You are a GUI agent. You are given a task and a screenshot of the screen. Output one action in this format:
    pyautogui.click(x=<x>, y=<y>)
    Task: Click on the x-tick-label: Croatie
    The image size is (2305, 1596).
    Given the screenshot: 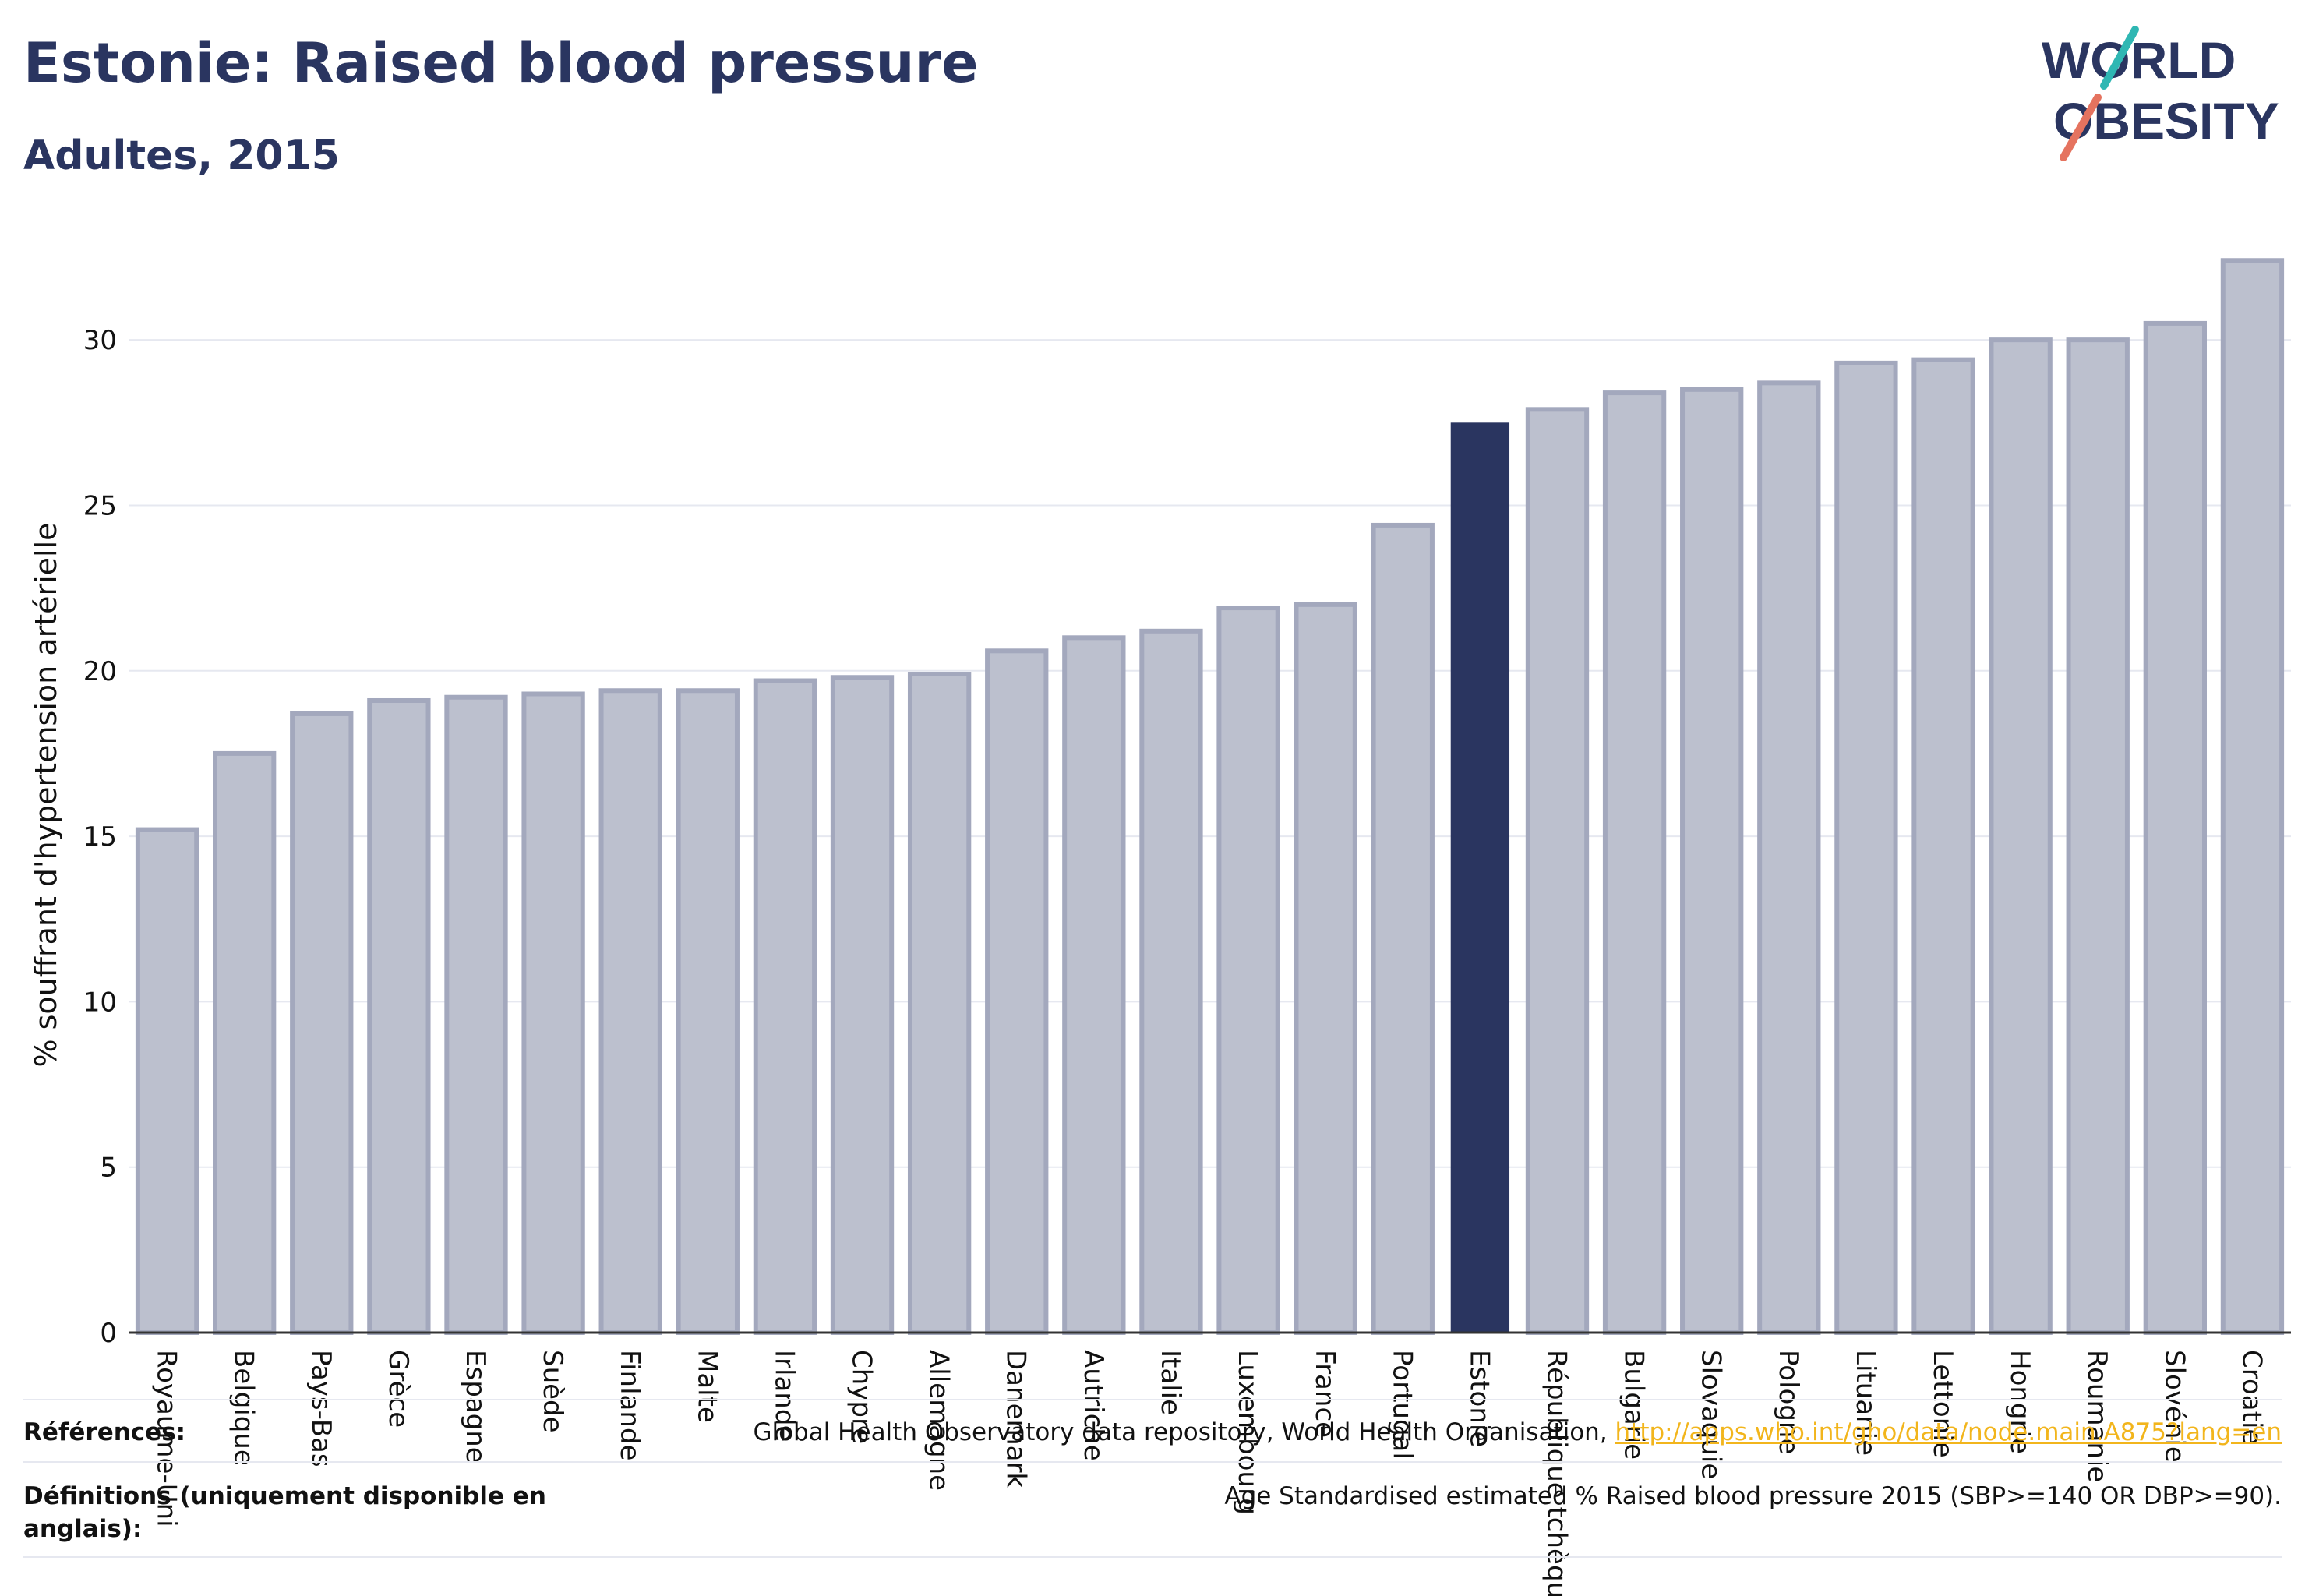 What is the action you would take?
    pyautogui.click(x=2251, y=1397)
    